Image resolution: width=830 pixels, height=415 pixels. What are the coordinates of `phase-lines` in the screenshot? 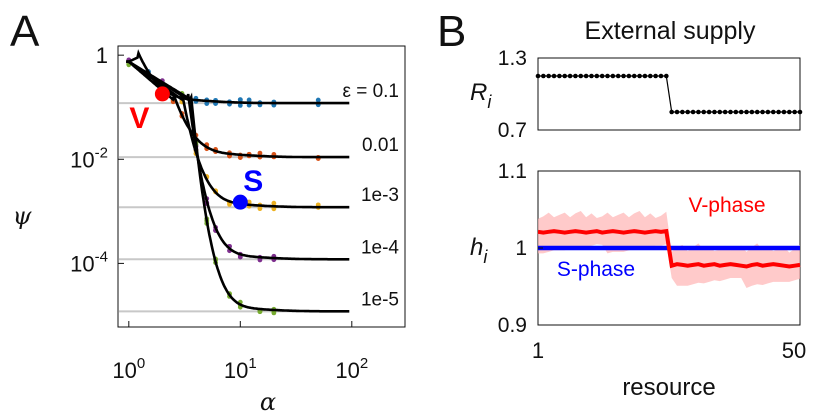 It's located at (669, 248).